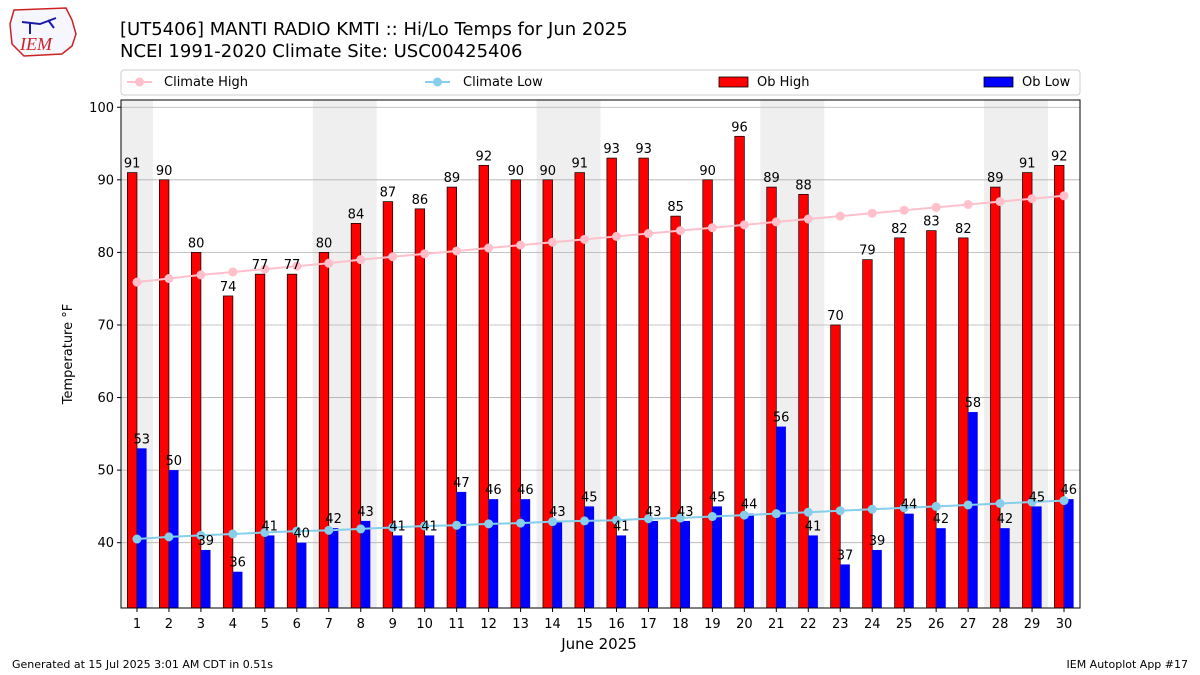  I want to click on x-tick-label: 11, so click(456, 624).